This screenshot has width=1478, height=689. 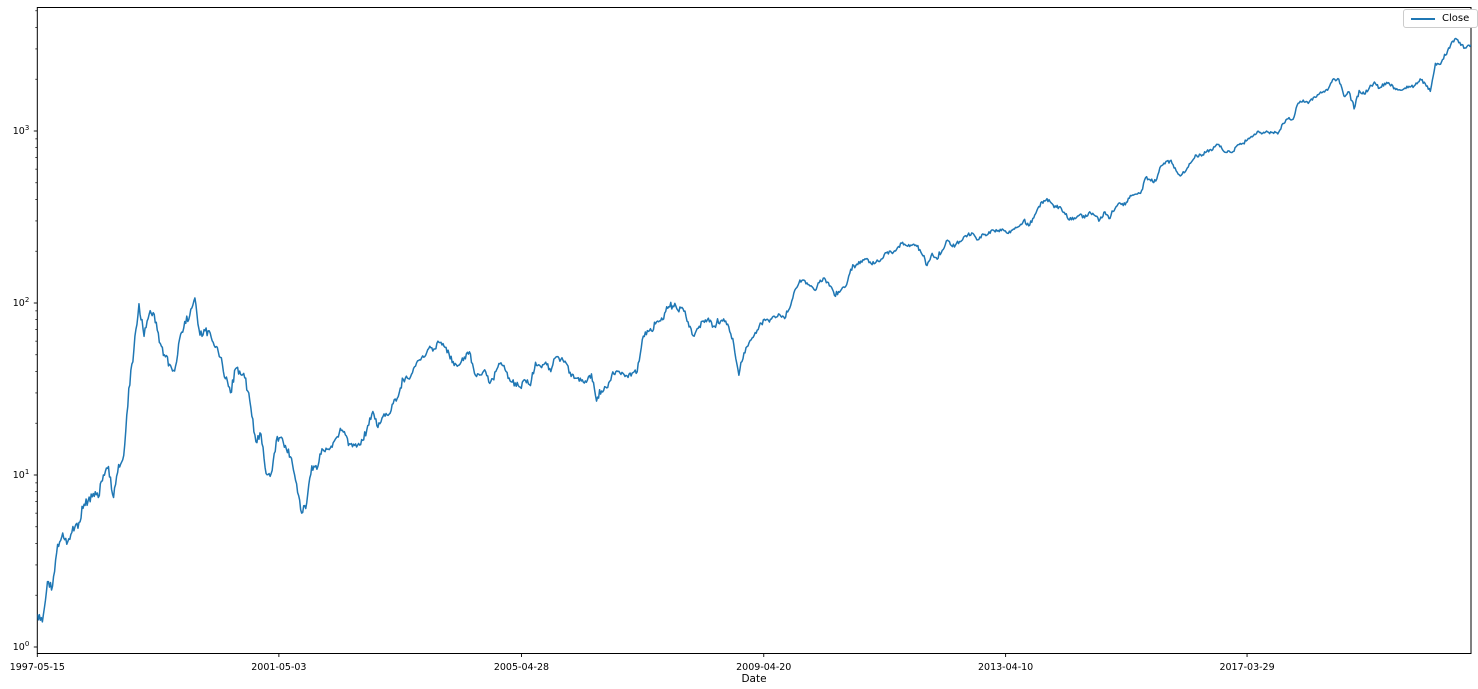 What do you see at coordinates (1005, 667) in the screenshot?
I see `x-tick-label: 2013-04-10` at bounding box center [1005, 667].